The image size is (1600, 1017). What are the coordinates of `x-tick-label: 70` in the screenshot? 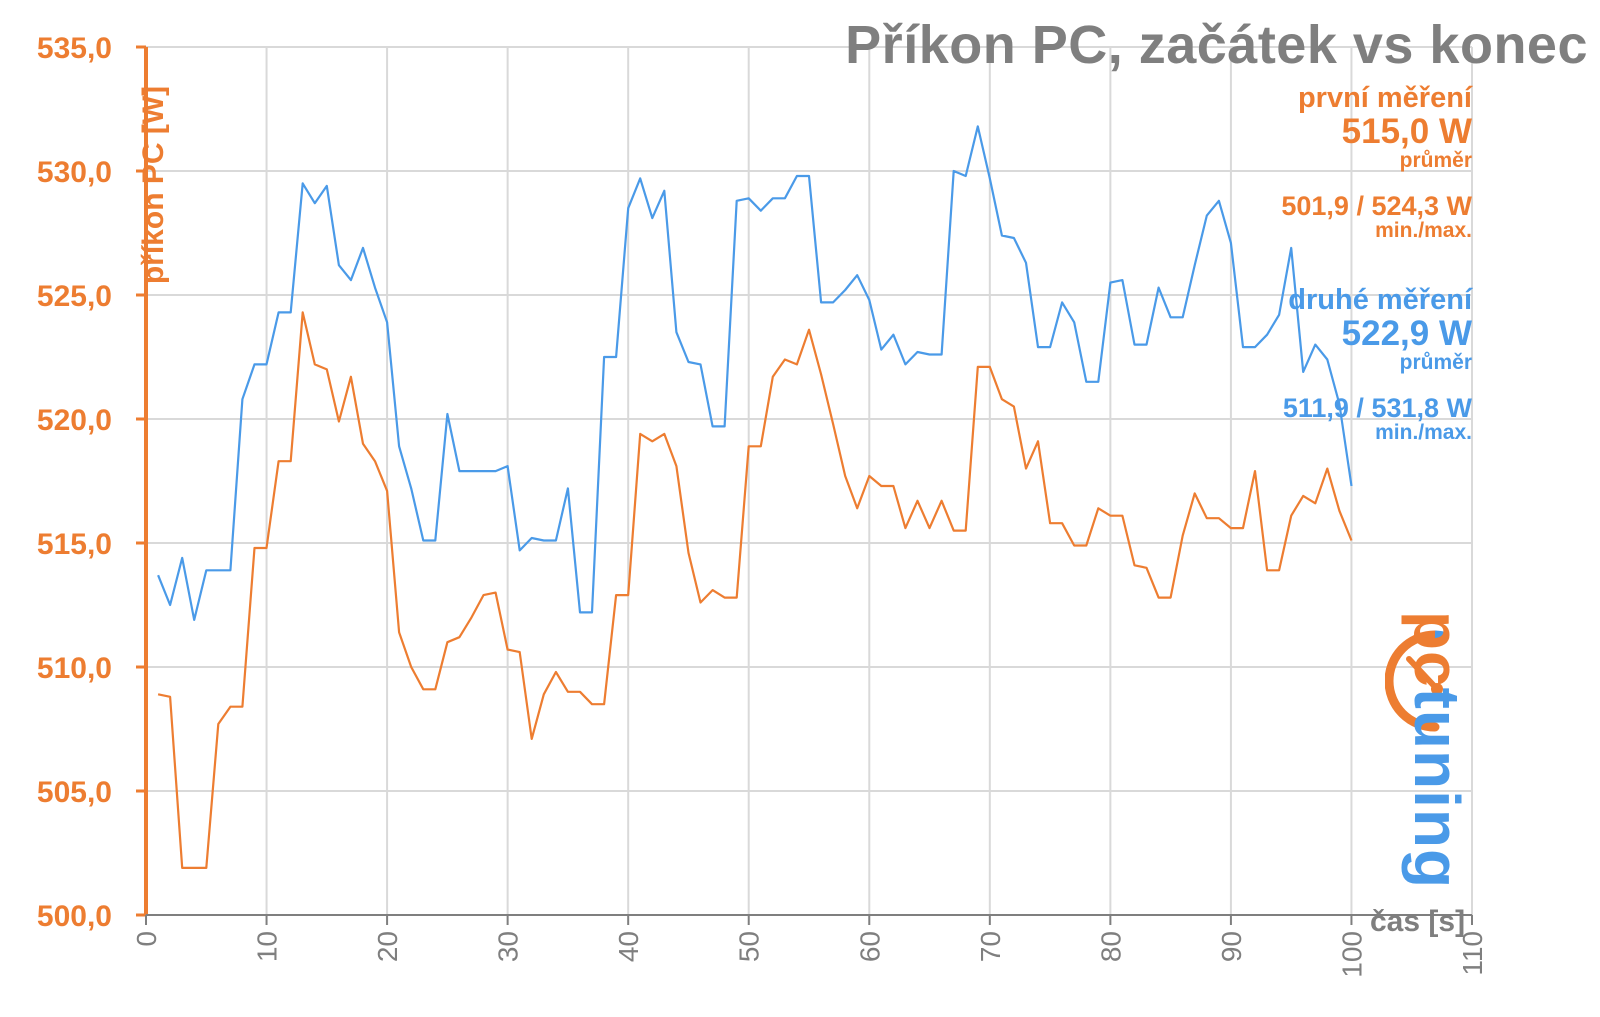 It's located at (990, 946).